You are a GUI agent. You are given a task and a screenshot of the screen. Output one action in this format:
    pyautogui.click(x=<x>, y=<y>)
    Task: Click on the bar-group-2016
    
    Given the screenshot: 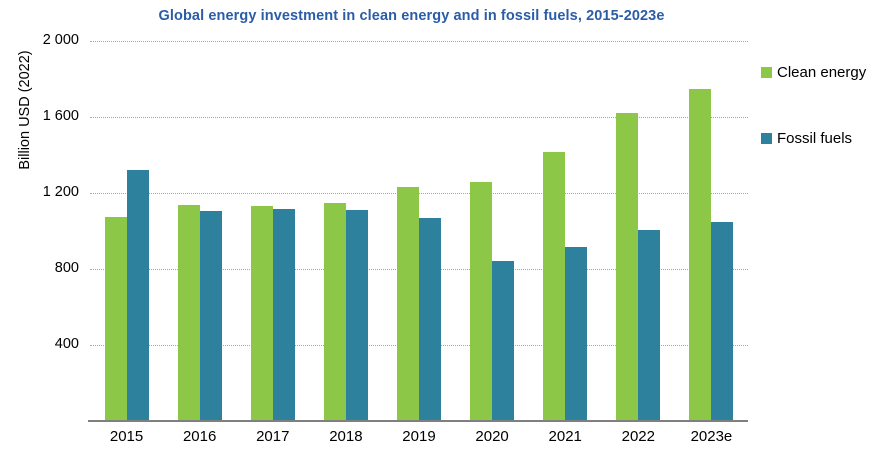 What is the action you would take?
    pyautogui.click(x=199, y=313)
    